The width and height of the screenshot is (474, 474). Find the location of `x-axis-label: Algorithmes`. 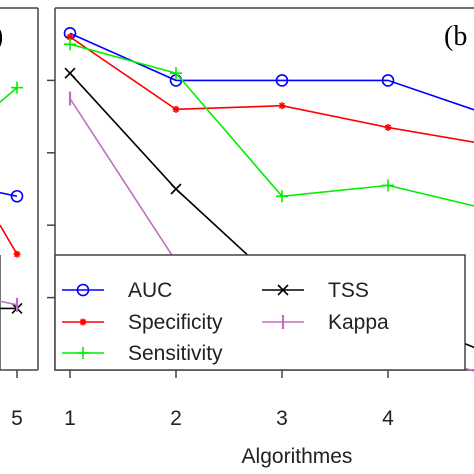

x-axis-label: Algorithmes is located at coordinates (297, 456).